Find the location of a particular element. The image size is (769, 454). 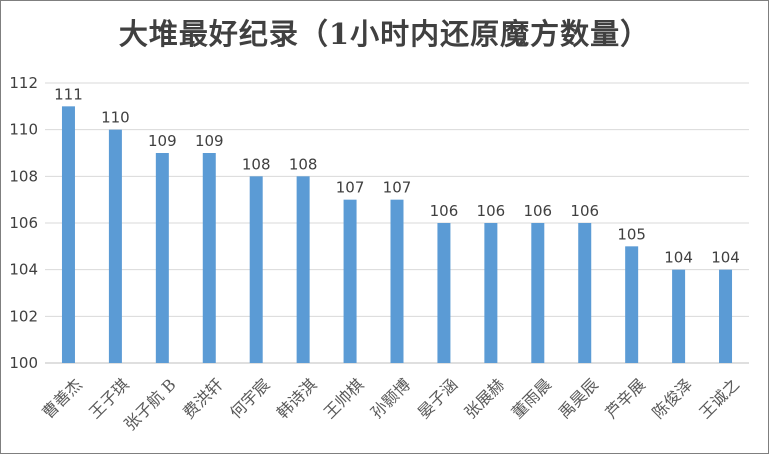

category-label: 孙颢博 is located at coordinates (390, 398).